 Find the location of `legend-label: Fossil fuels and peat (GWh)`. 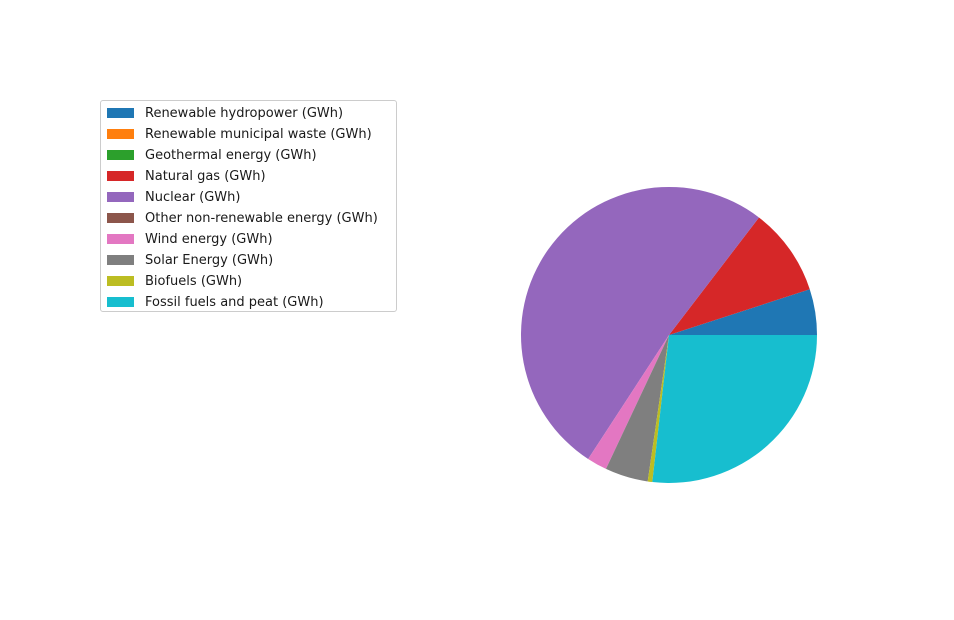

legend-label: Fossil fuels and peat (GWh) is located at coordinates (234, 302).